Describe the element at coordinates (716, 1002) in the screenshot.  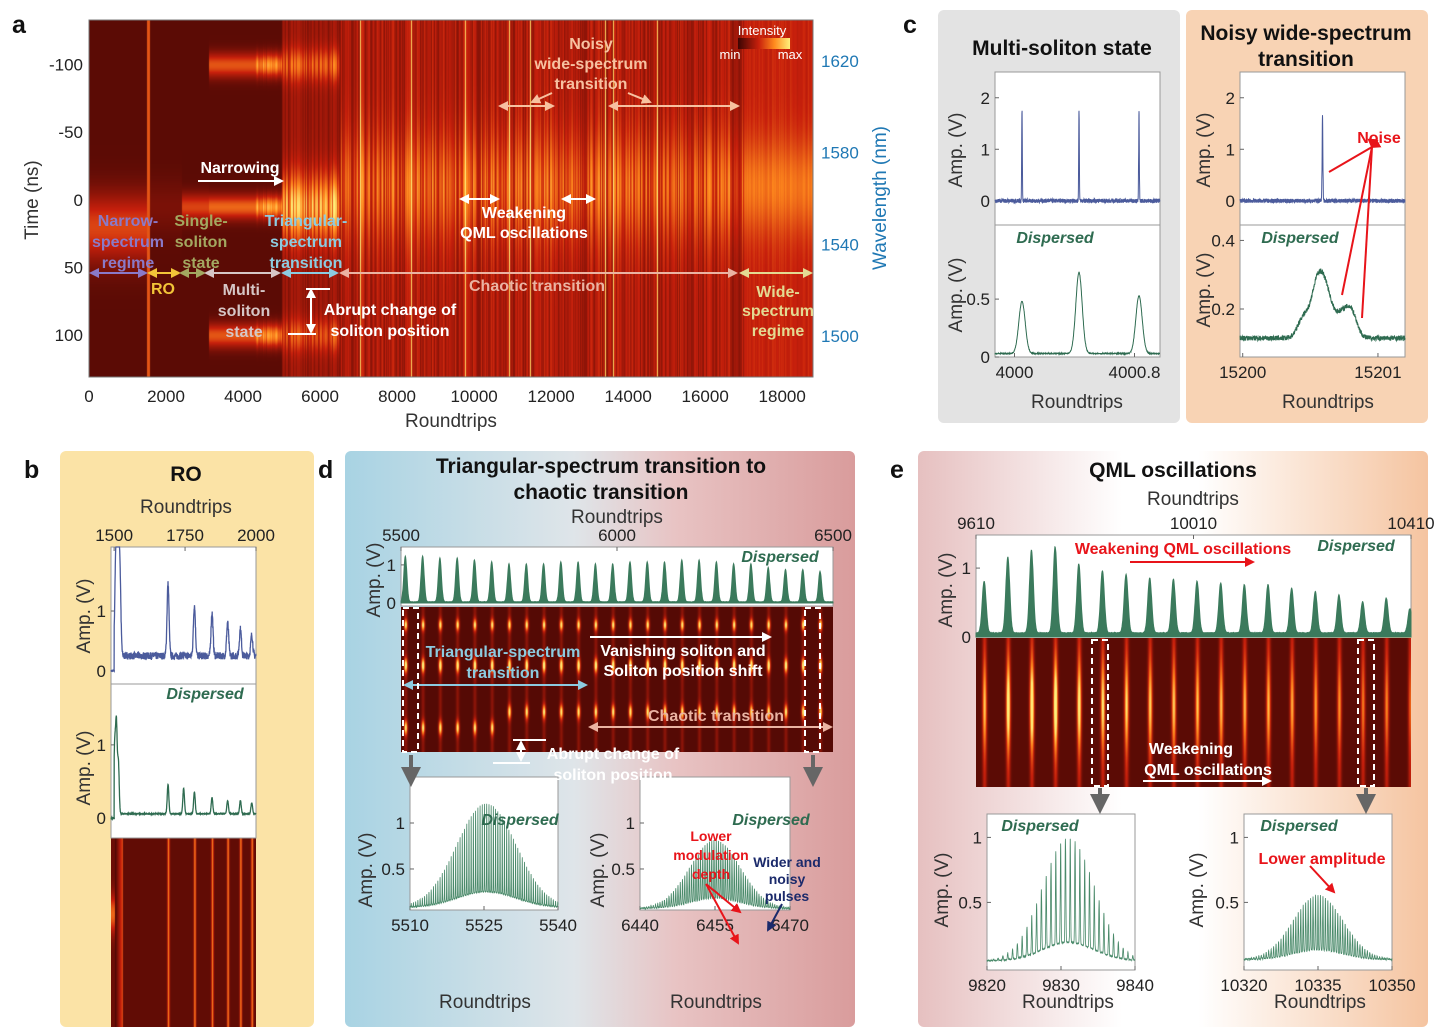
I see `d-right-xlabel: Roundtrips` at that location.